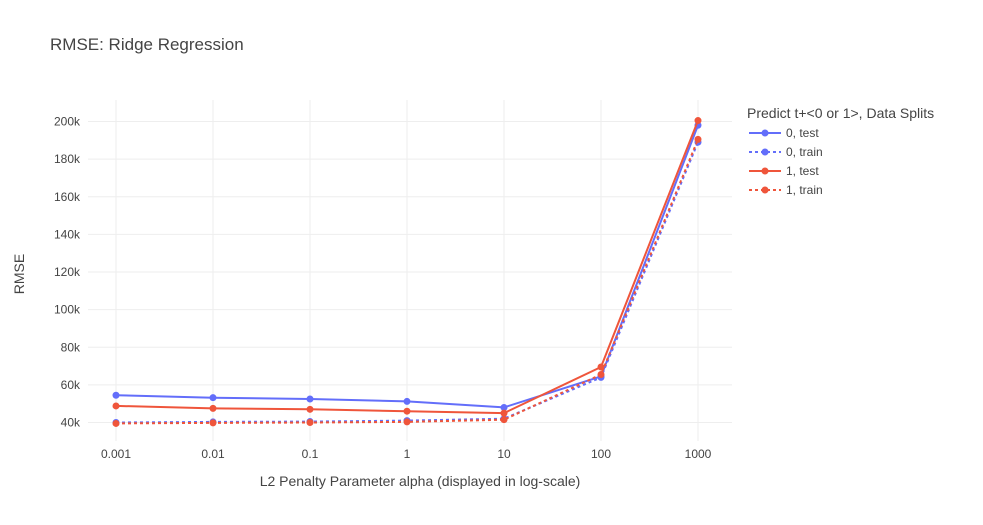 The height and width of the screenshot is (525, 983). What do you see at coordinates (802, 171) in the screenshot?
I see `legend-label: 1, test` at bounding box center [802, 171].